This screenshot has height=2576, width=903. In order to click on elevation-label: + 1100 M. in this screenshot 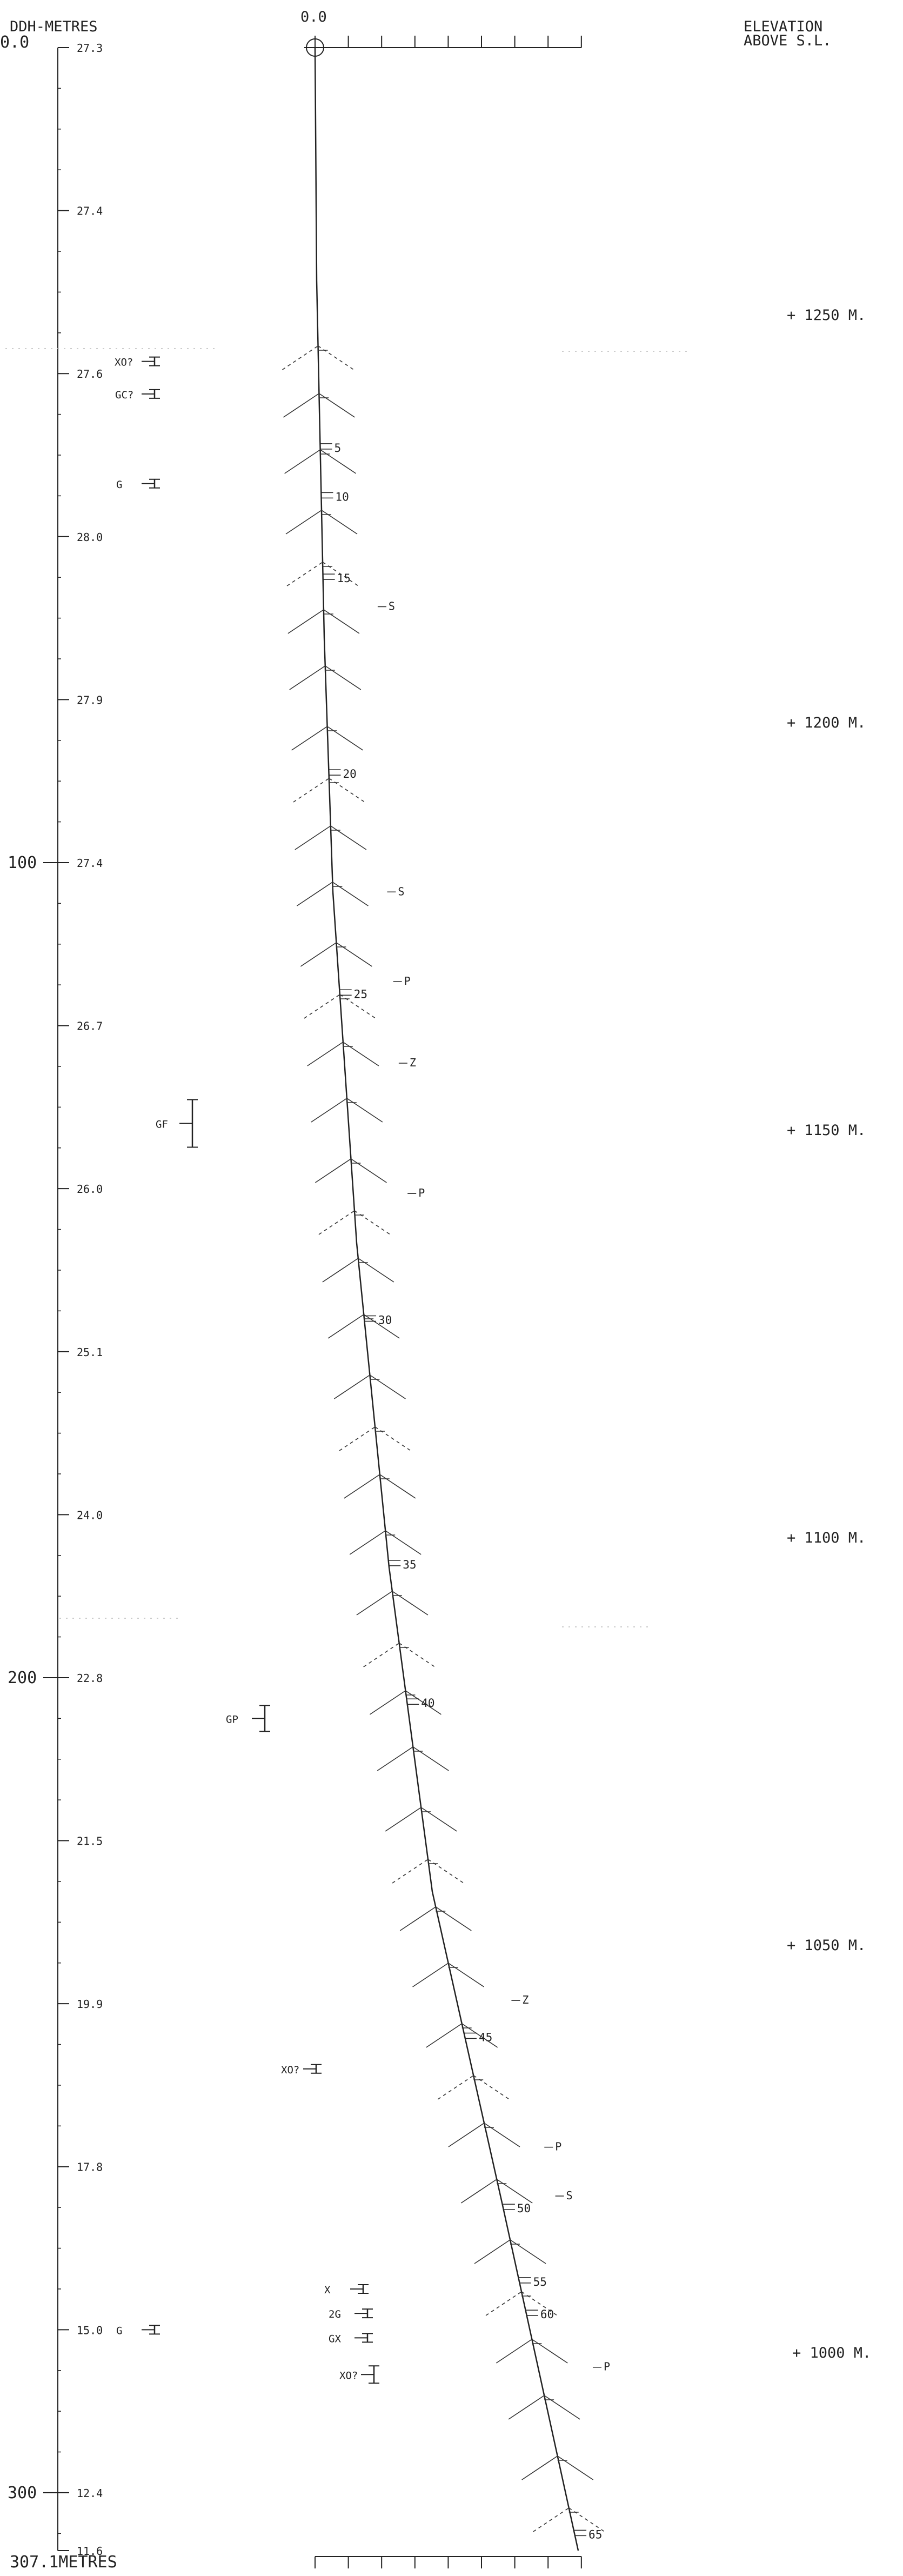, I will do `click(826, 1538)`.